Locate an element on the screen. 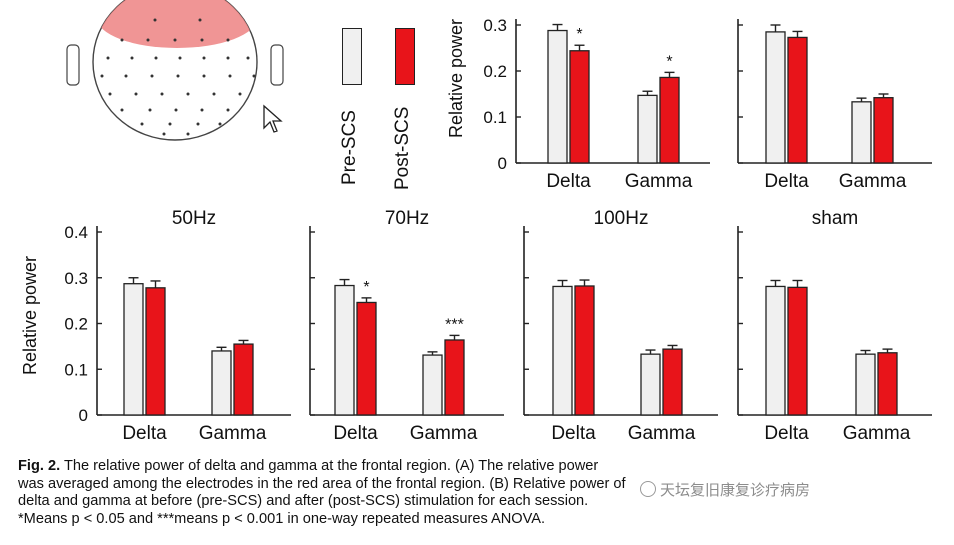  watermark: 天坛复旧康复诊疗病房 is located at coordinates (725, 489).